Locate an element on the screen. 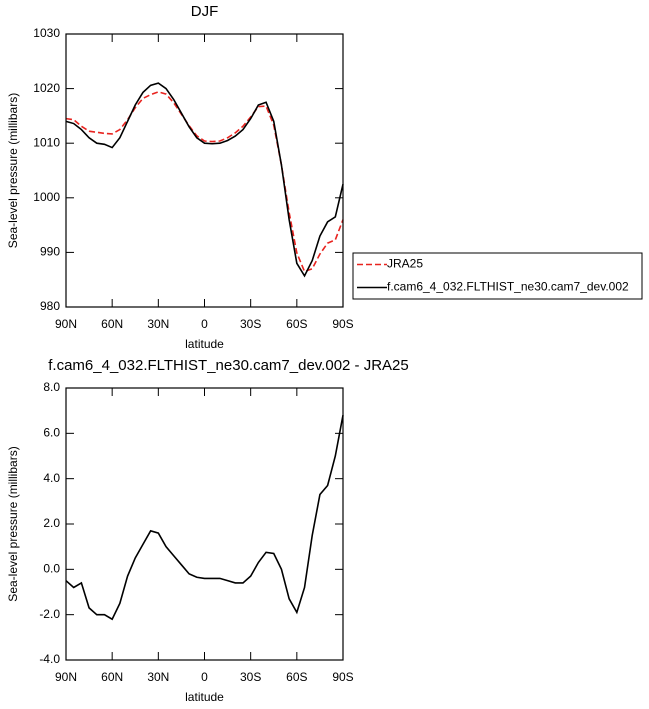 The image size is (649, 709). y-tick-label: -2.0 is located at coordinates (49, 614).